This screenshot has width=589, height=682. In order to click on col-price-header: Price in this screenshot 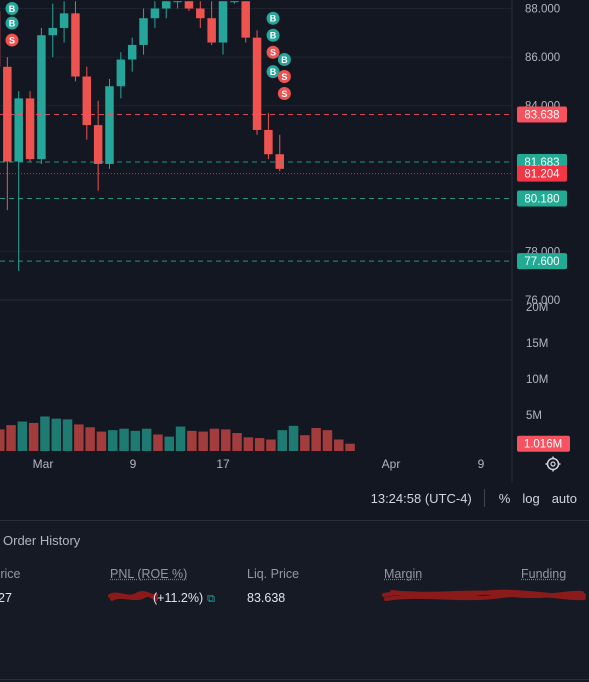, I will do `click(10, 574)`.